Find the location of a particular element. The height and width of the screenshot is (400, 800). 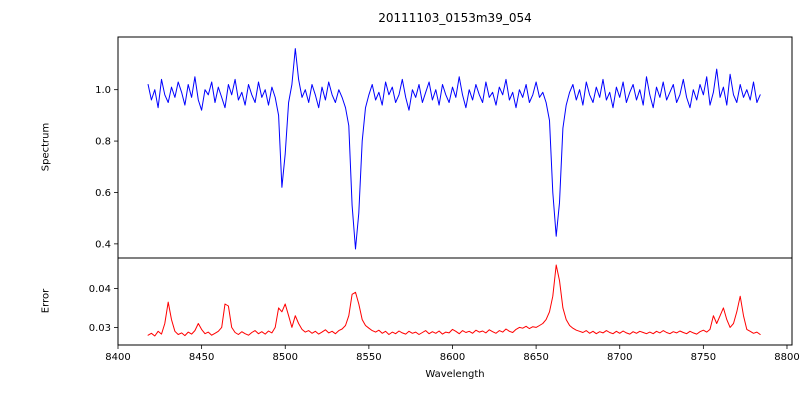

x-tick-label: 8650 is located at coordinates (535, 357).